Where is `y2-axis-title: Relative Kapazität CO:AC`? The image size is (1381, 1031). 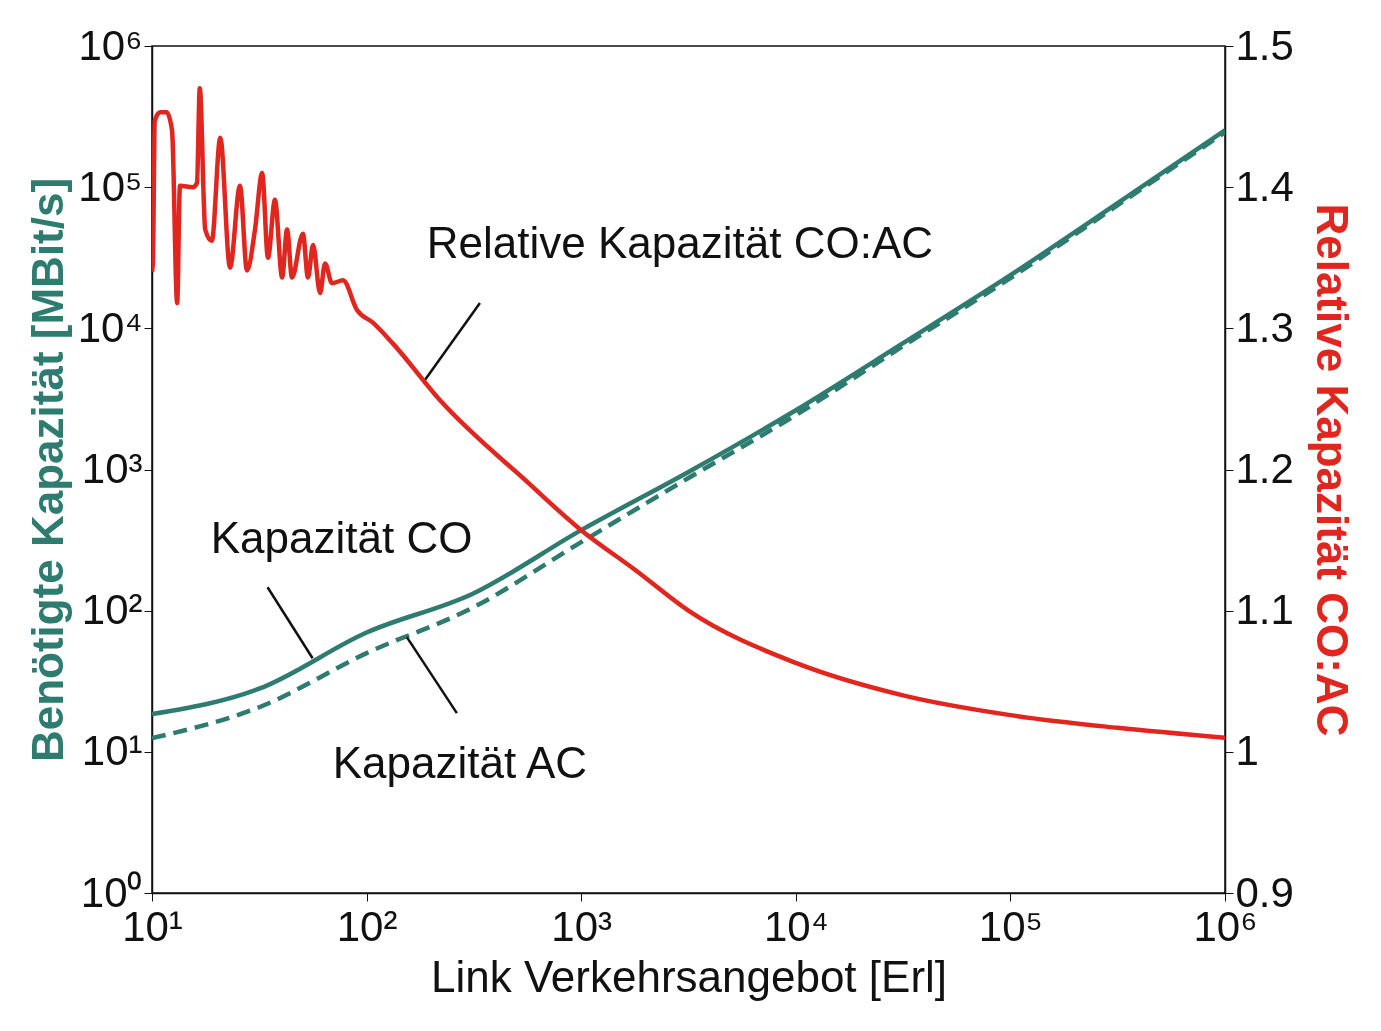 y2-axis-title: Relative Kapazität CO:AC is located at coordinates (1332, 470).